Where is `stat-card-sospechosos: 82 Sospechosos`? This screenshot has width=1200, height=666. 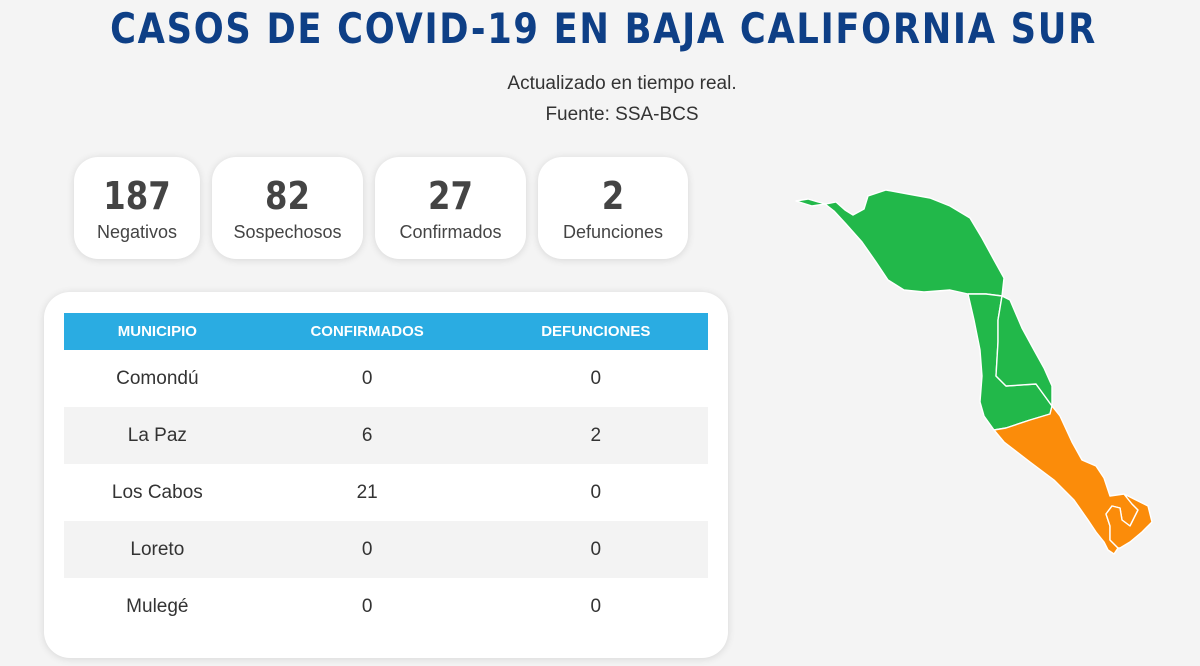 stat-card-sospechosos: 82 Sospechosos is located at coordinates (287, 208).